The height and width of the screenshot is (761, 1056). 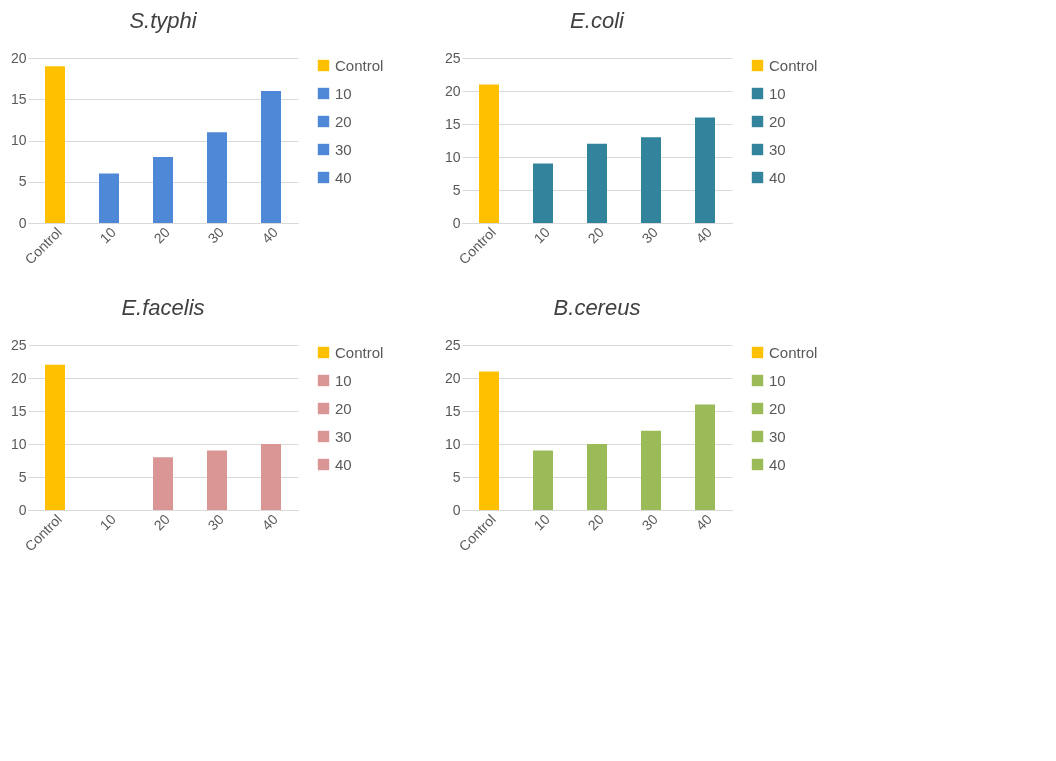 I want to click on chart-title: S.typhi, so click(x=163, y=20).